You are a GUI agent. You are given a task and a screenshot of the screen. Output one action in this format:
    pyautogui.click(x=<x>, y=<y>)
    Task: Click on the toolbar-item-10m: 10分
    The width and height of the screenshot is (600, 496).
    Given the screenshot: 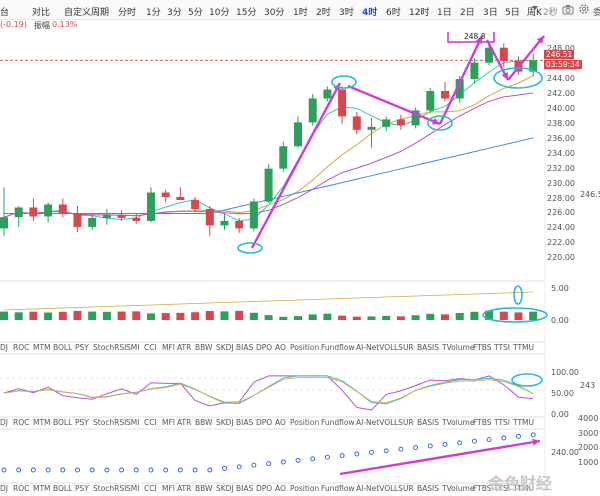 What is the action you would take?
    pyautogui.click(x=219, y=13)
    